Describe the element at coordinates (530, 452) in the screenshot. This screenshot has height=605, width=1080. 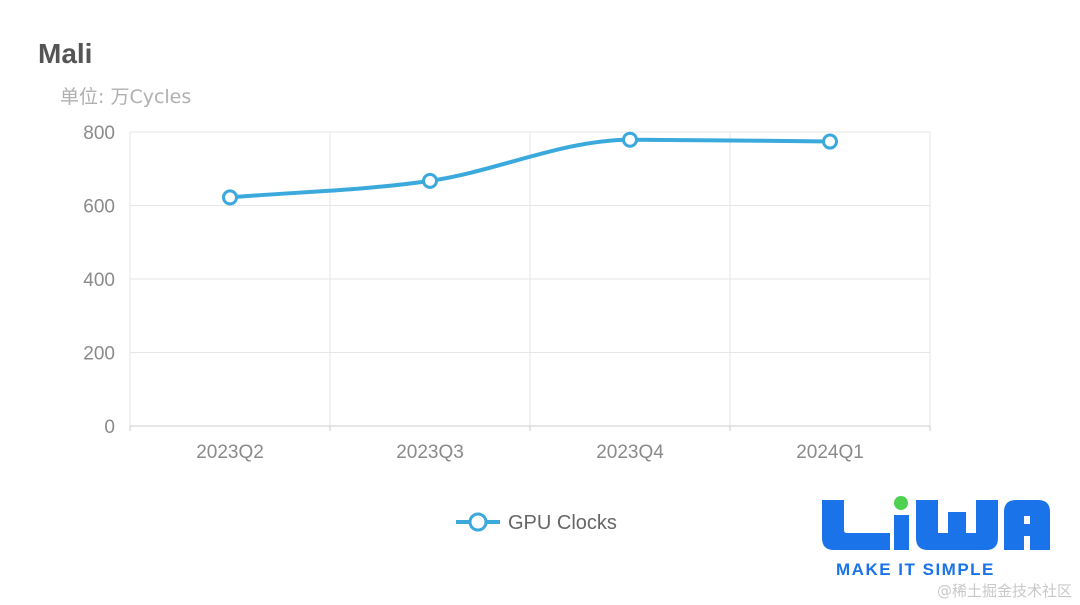
I see `x-axis-ticks: 2023Q2 2023Q3 2023Q4 2024Q1` at that location.